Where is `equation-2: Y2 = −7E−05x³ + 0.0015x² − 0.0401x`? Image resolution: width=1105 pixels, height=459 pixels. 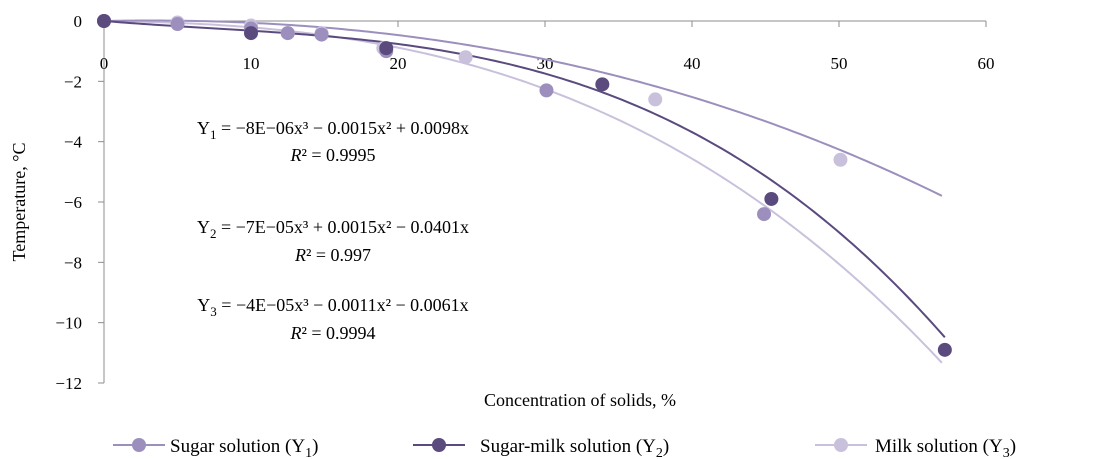 equation-2: Y2 = −7E−05x³ + 0.0015x² − 0.0401x is located at coordinates (333, 229).